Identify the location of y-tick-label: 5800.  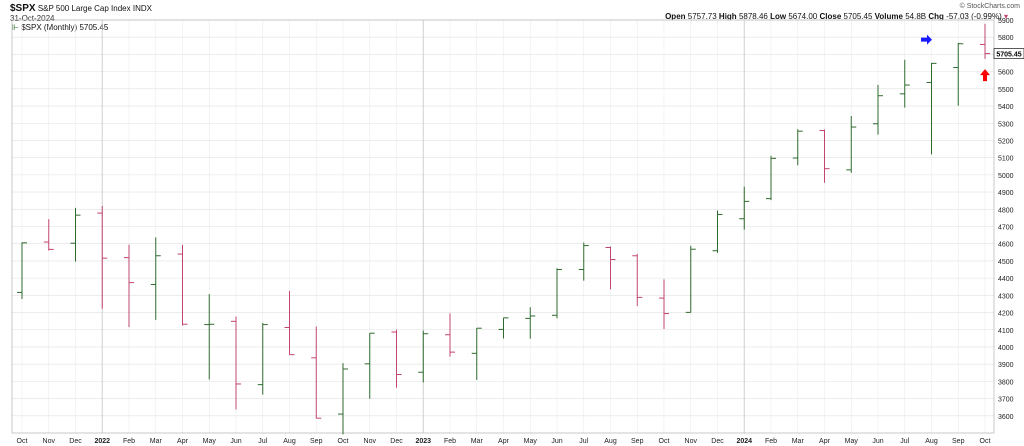
(1006, 38).